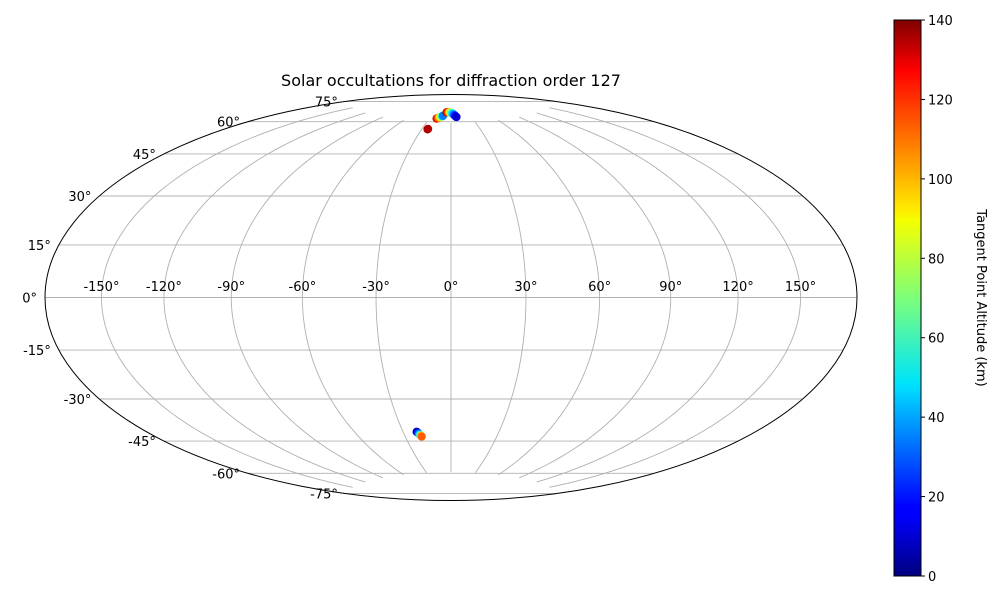 The width and height of the screenshot is (1000, 600). Describe the element at coordinates (29, 299) in the screenshot. I see `y-tick-label: 0°` at that location.